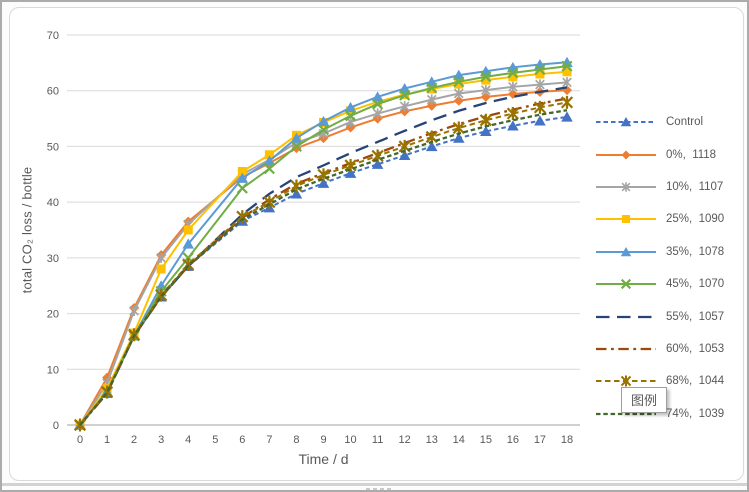 This screenshot has height=492, width=749. What do you see at coordinates (405, 440) in the screenshot?
I see `x-tick-label: 12` at bounding box center [405, 440].